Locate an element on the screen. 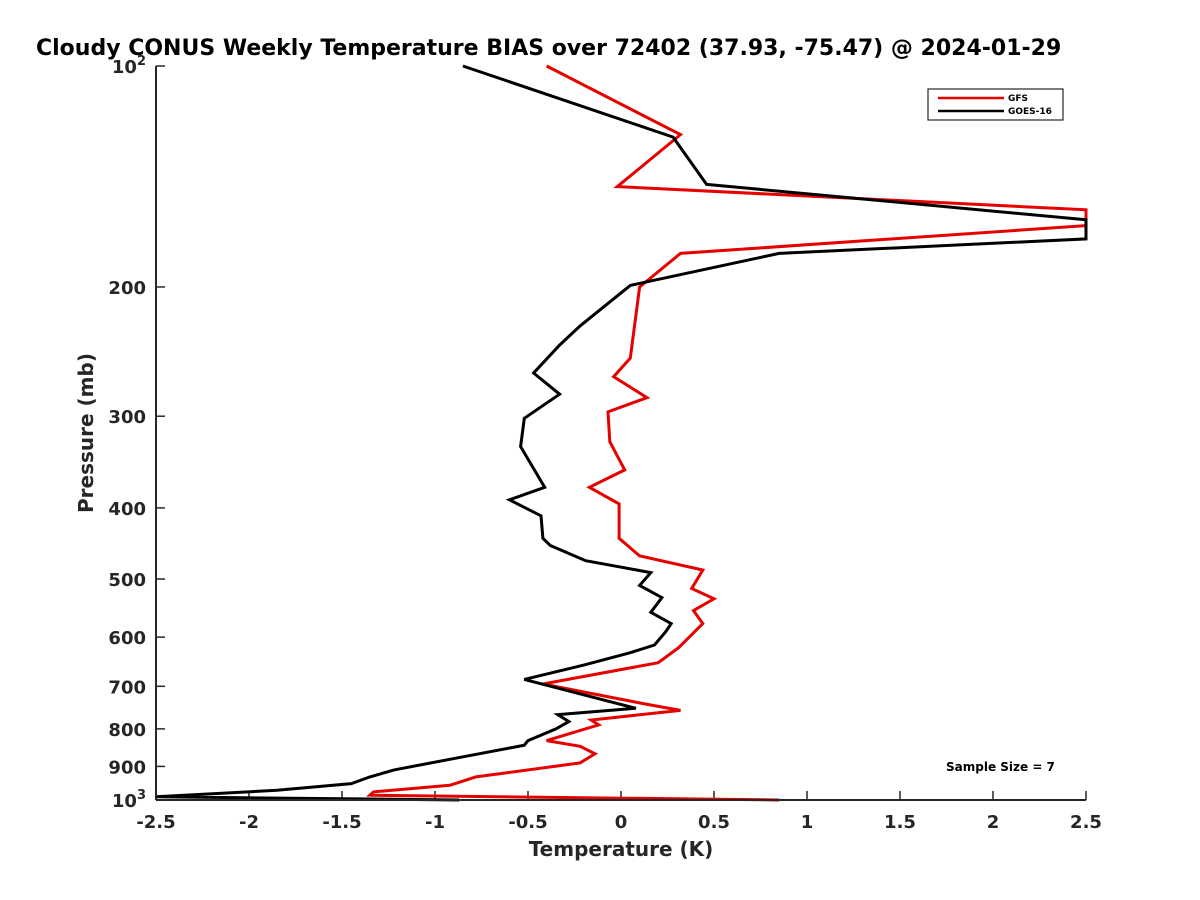 Image resolution: width=1200 pixels, height=900 pixels. legend-label-gfs: GFS is located at coordinates (1018, 99).